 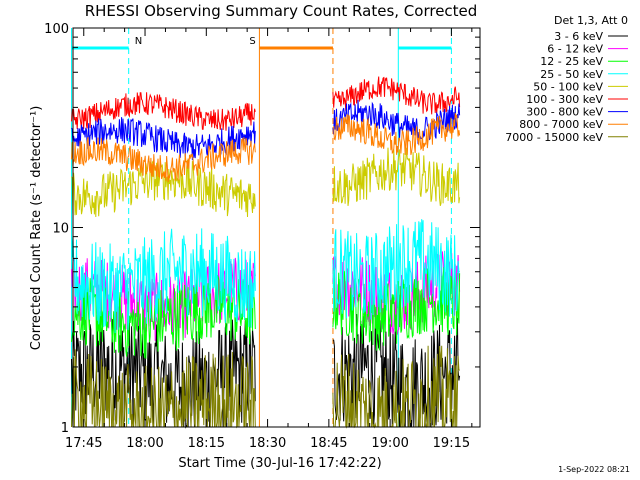 What do you see at coordinates (564, 112) in the screenshot?
I see `legend-label-6: 300 - 800 keV` at bounding box center [564, 112].